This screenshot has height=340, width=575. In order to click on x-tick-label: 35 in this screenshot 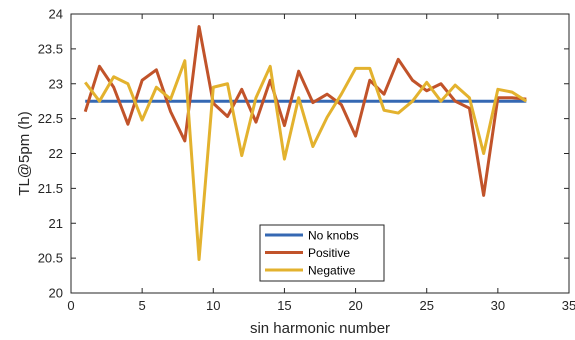, I will do `click(568, 305)`.